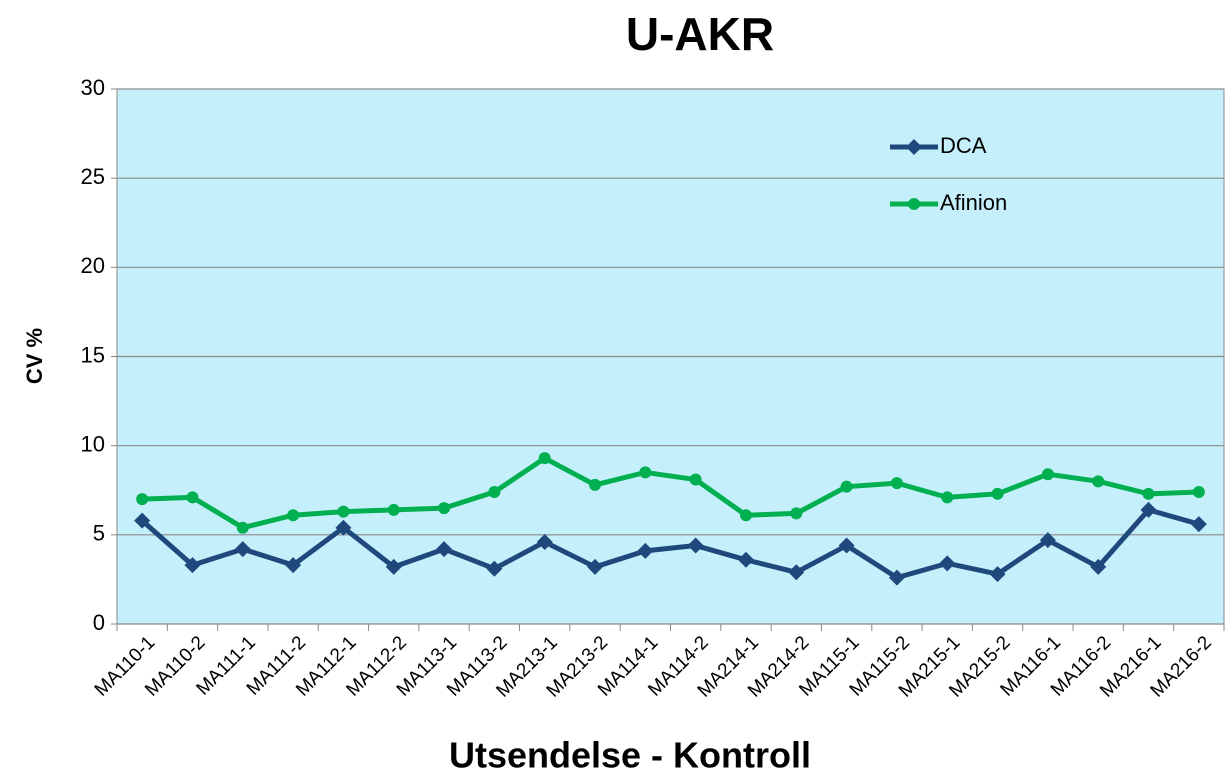  Describe the element at coordinates (93, 443) in the screenshot. I see `y-tick-label: 10` at that location.